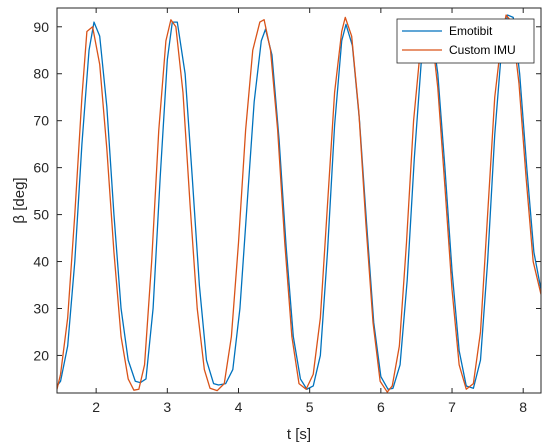  Describe the element at coordinates (41, 215) in the screenshot. I see `y-tick-label: 50` at that location.